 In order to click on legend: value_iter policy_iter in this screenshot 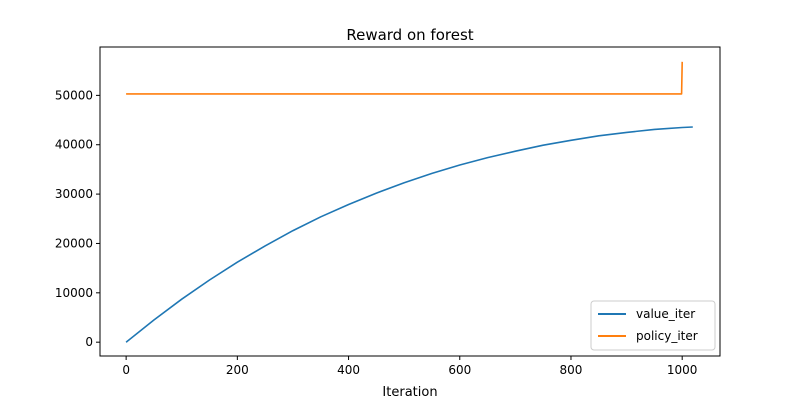, I will do `click(653, 325)`.